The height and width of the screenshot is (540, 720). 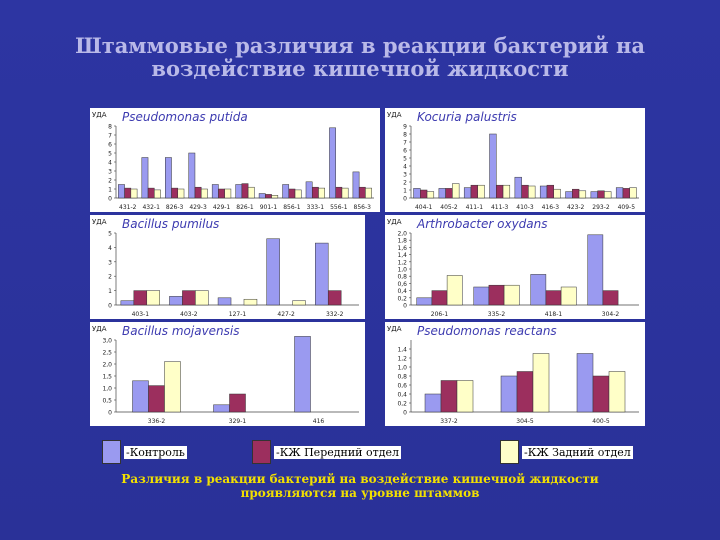 What do you see at coordinates (239, 191) in the screenshot?
I see `bar-826-1-s0` at bounding box center [239, 191].